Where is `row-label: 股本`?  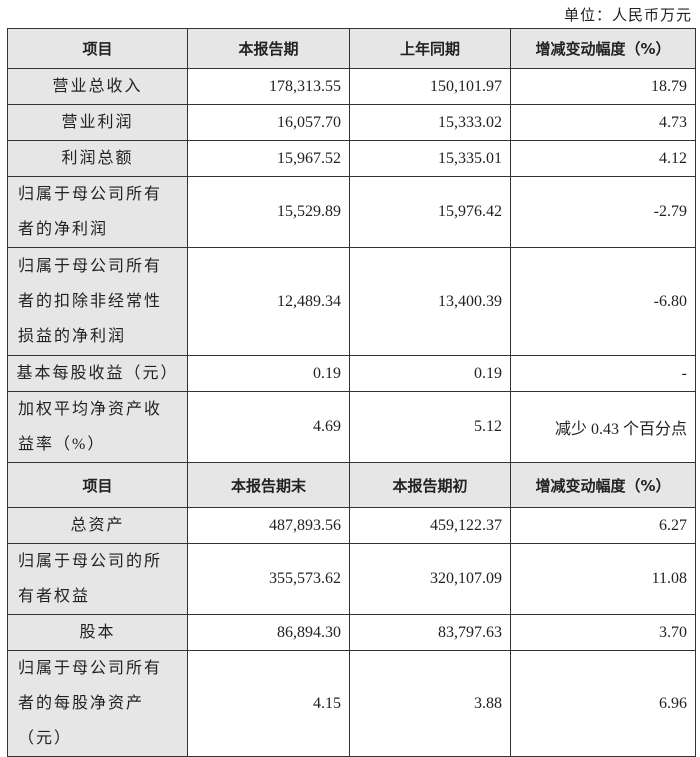
row-label: 股本 is located at coordinates (97, 632).